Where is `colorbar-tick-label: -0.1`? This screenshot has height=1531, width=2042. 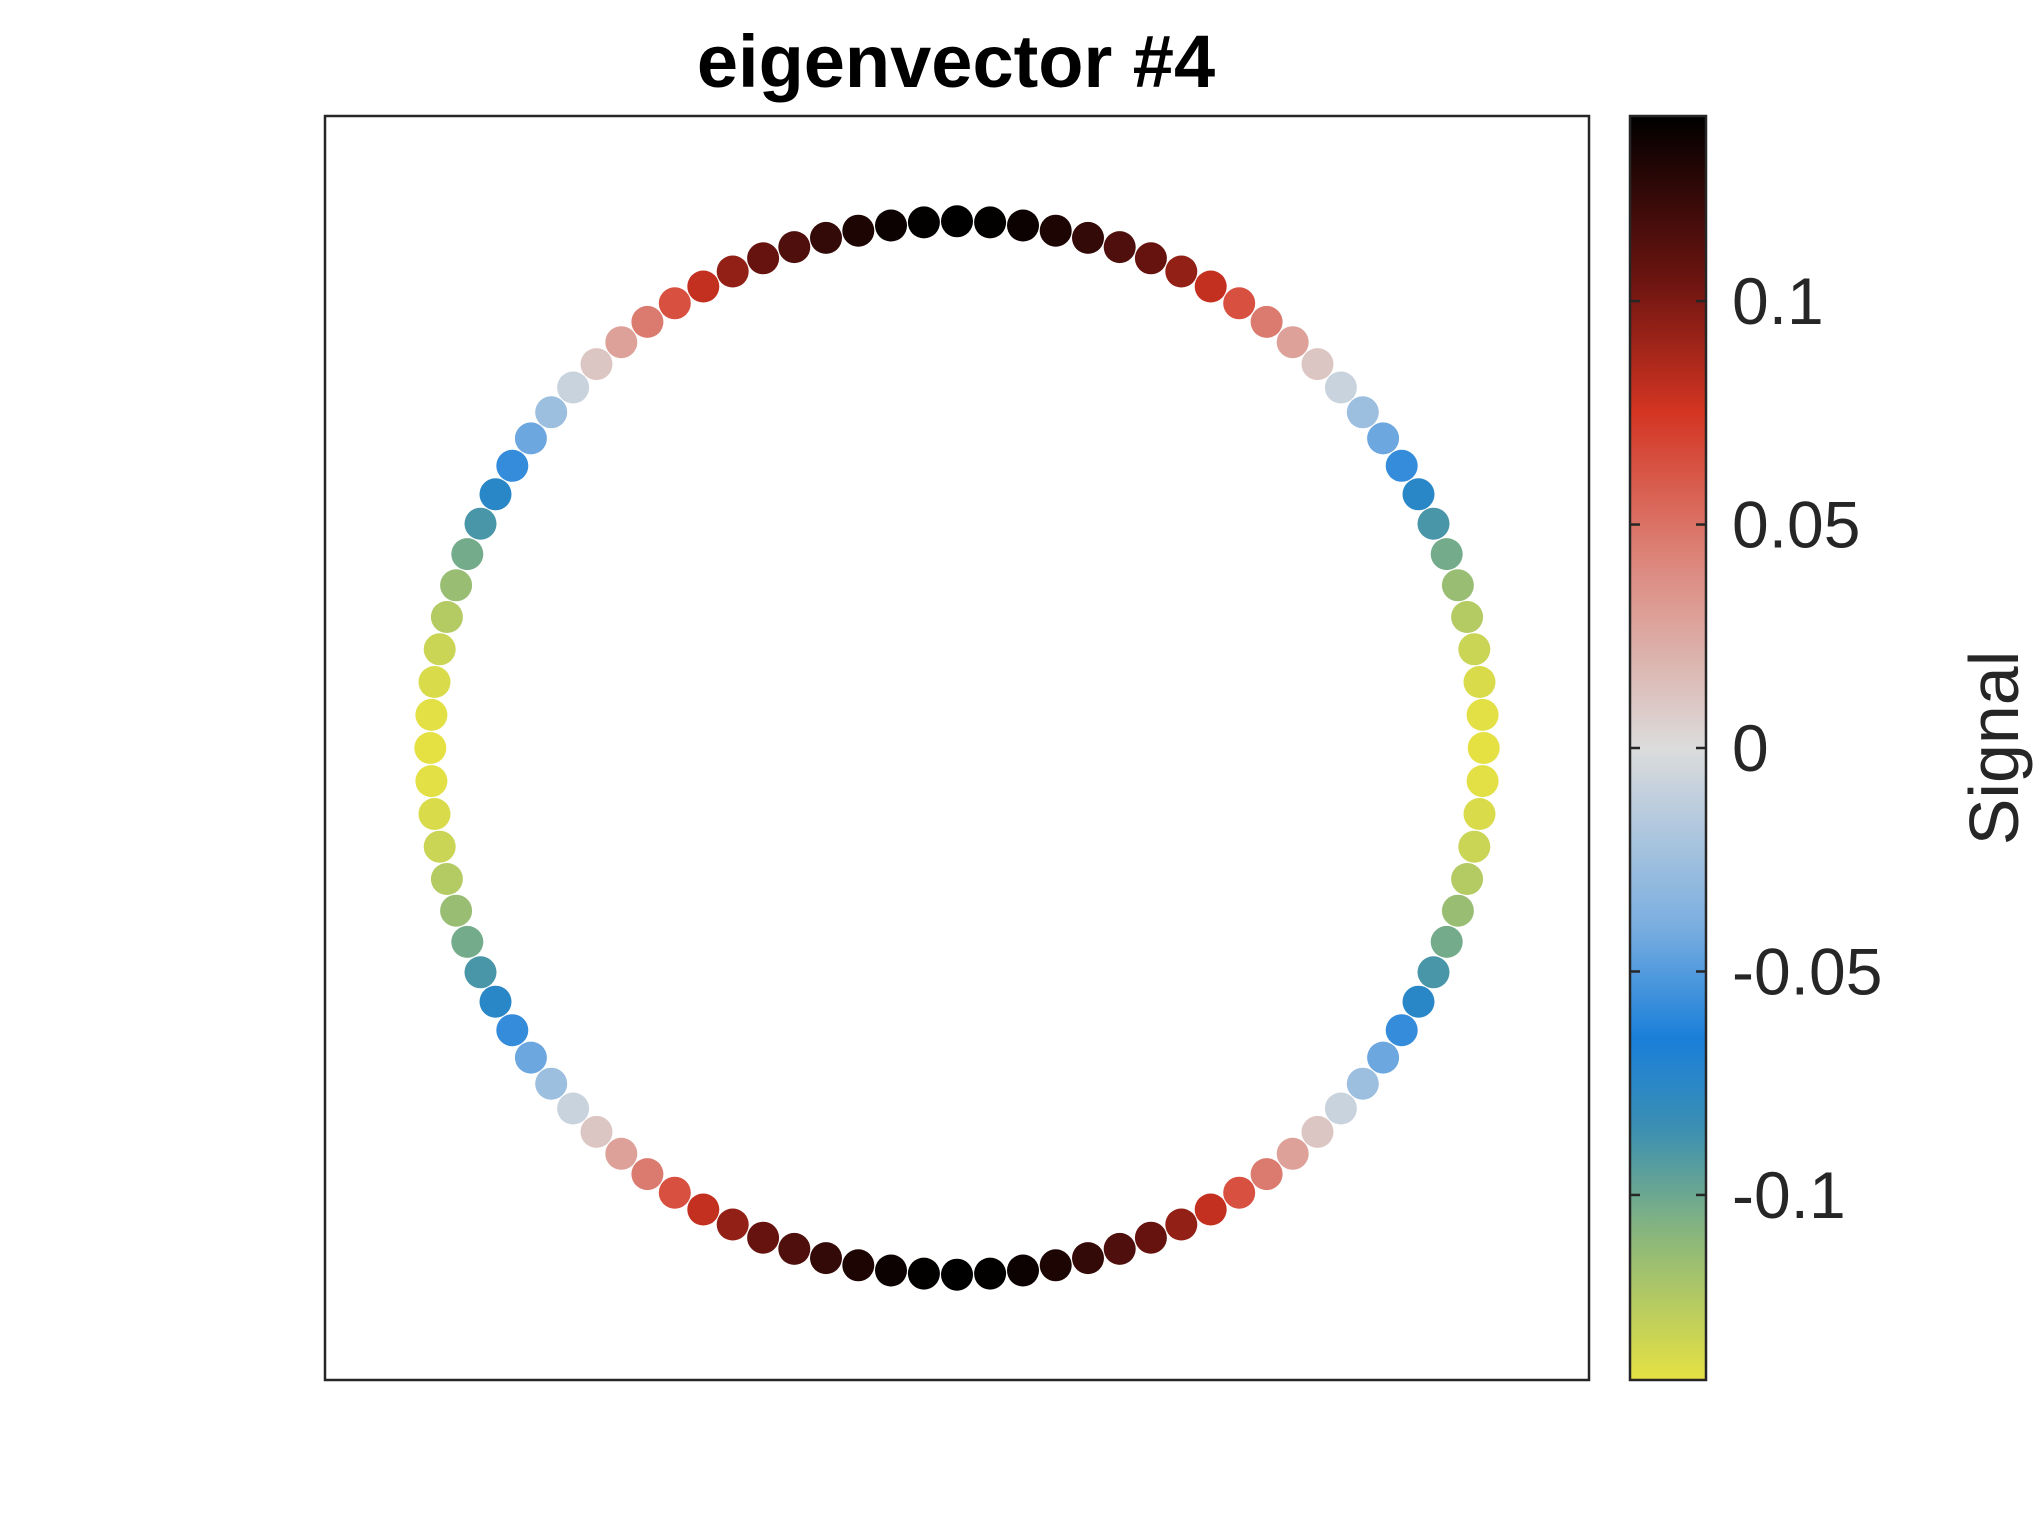 colorbar-tick-label: -0.1 is located at coordinates (1789, 1195).